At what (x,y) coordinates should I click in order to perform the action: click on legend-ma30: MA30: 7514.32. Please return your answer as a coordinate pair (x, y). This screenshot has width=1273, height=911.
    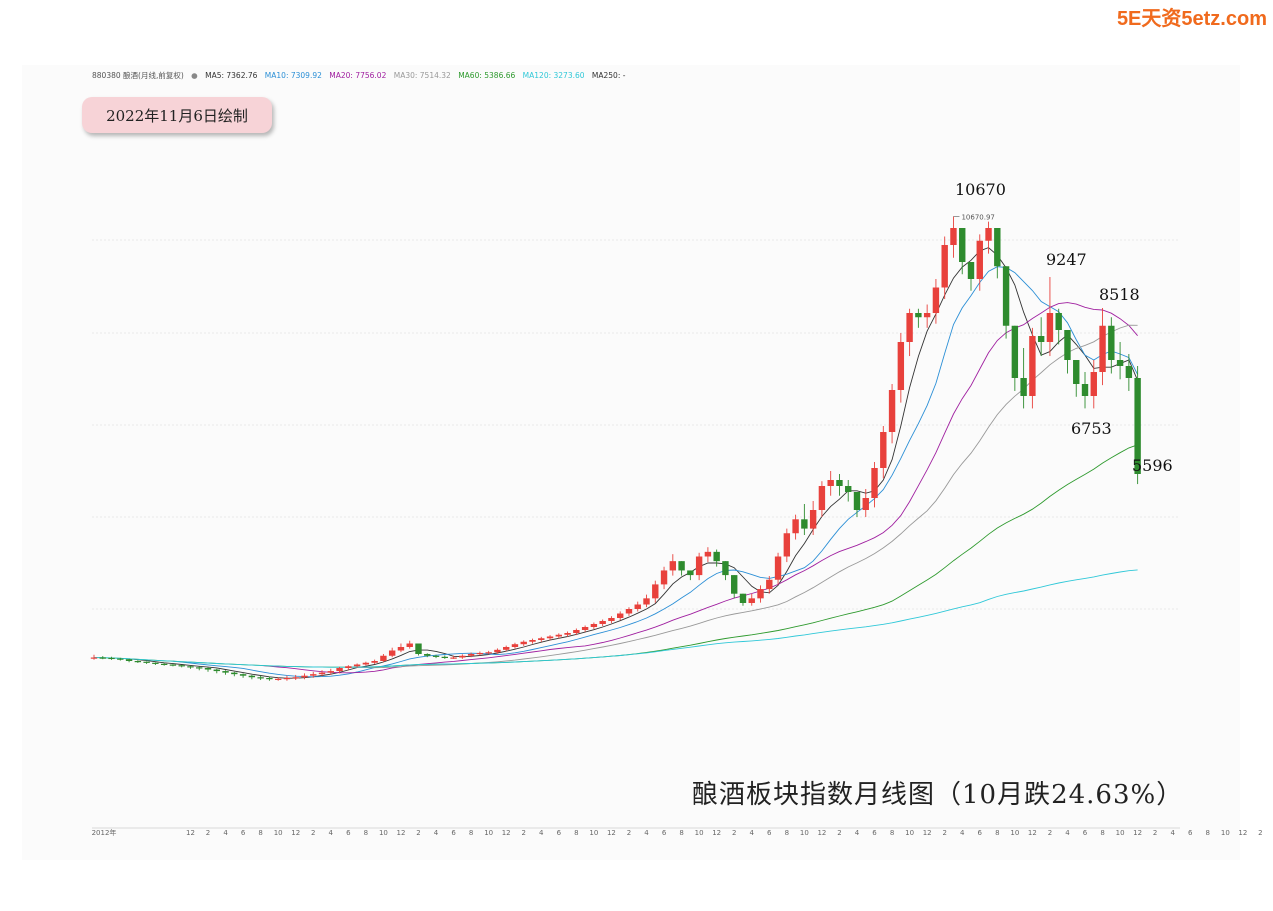
    Looking at the image, I should click on (422, 75).